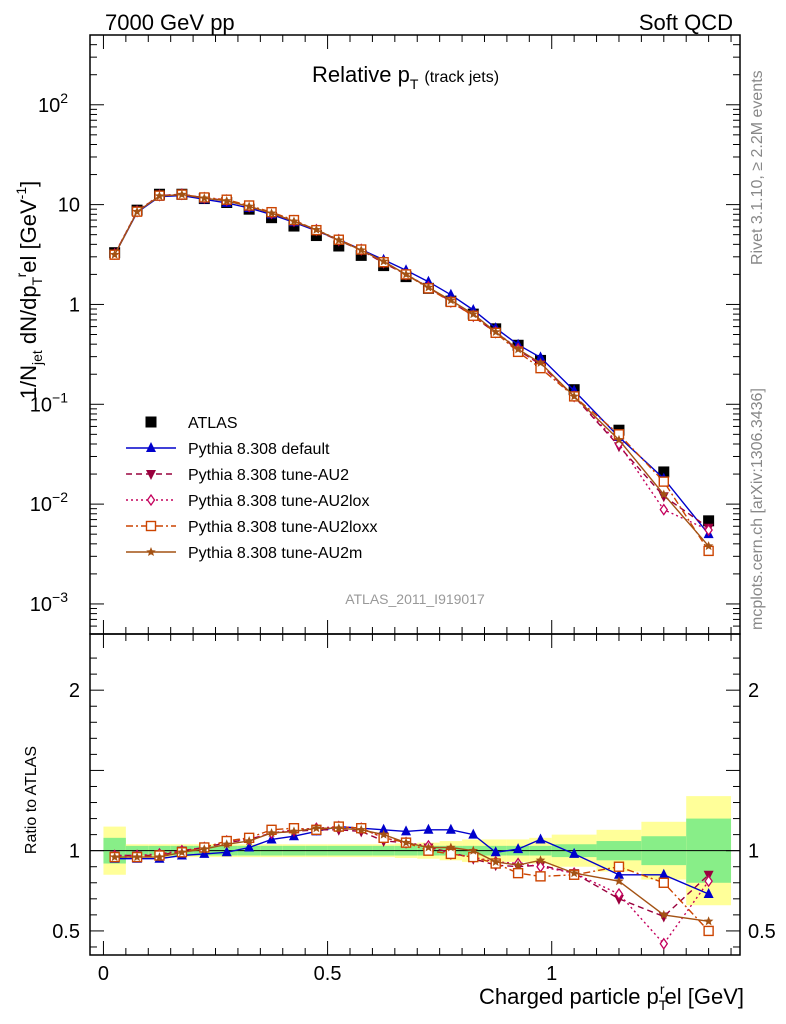 The height and width of the screenshot is (1024, 786). Describe the element at coordinates (28, 382) in the screenshot. I see `ylabel-part-a: 1/N` at that location.